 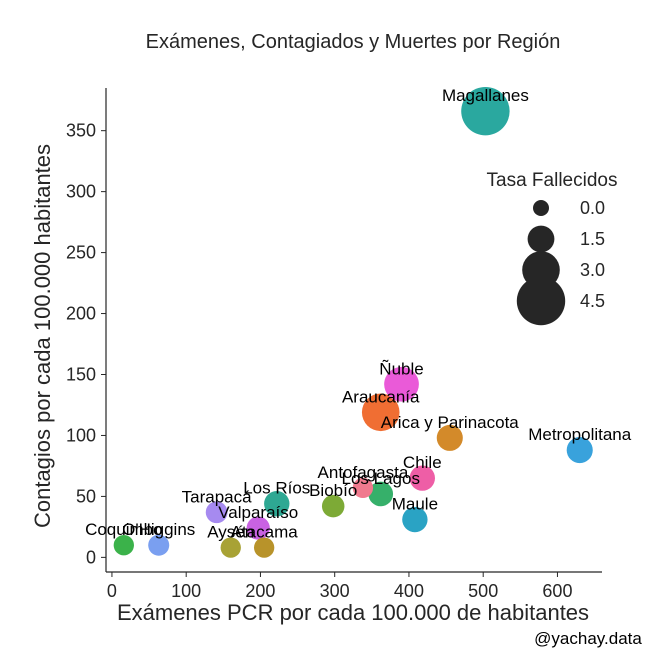 What do you see at coordinates (81, 253) in the screenshot?
I see `y-tick-label: 250` at bounding box center [81, 253].